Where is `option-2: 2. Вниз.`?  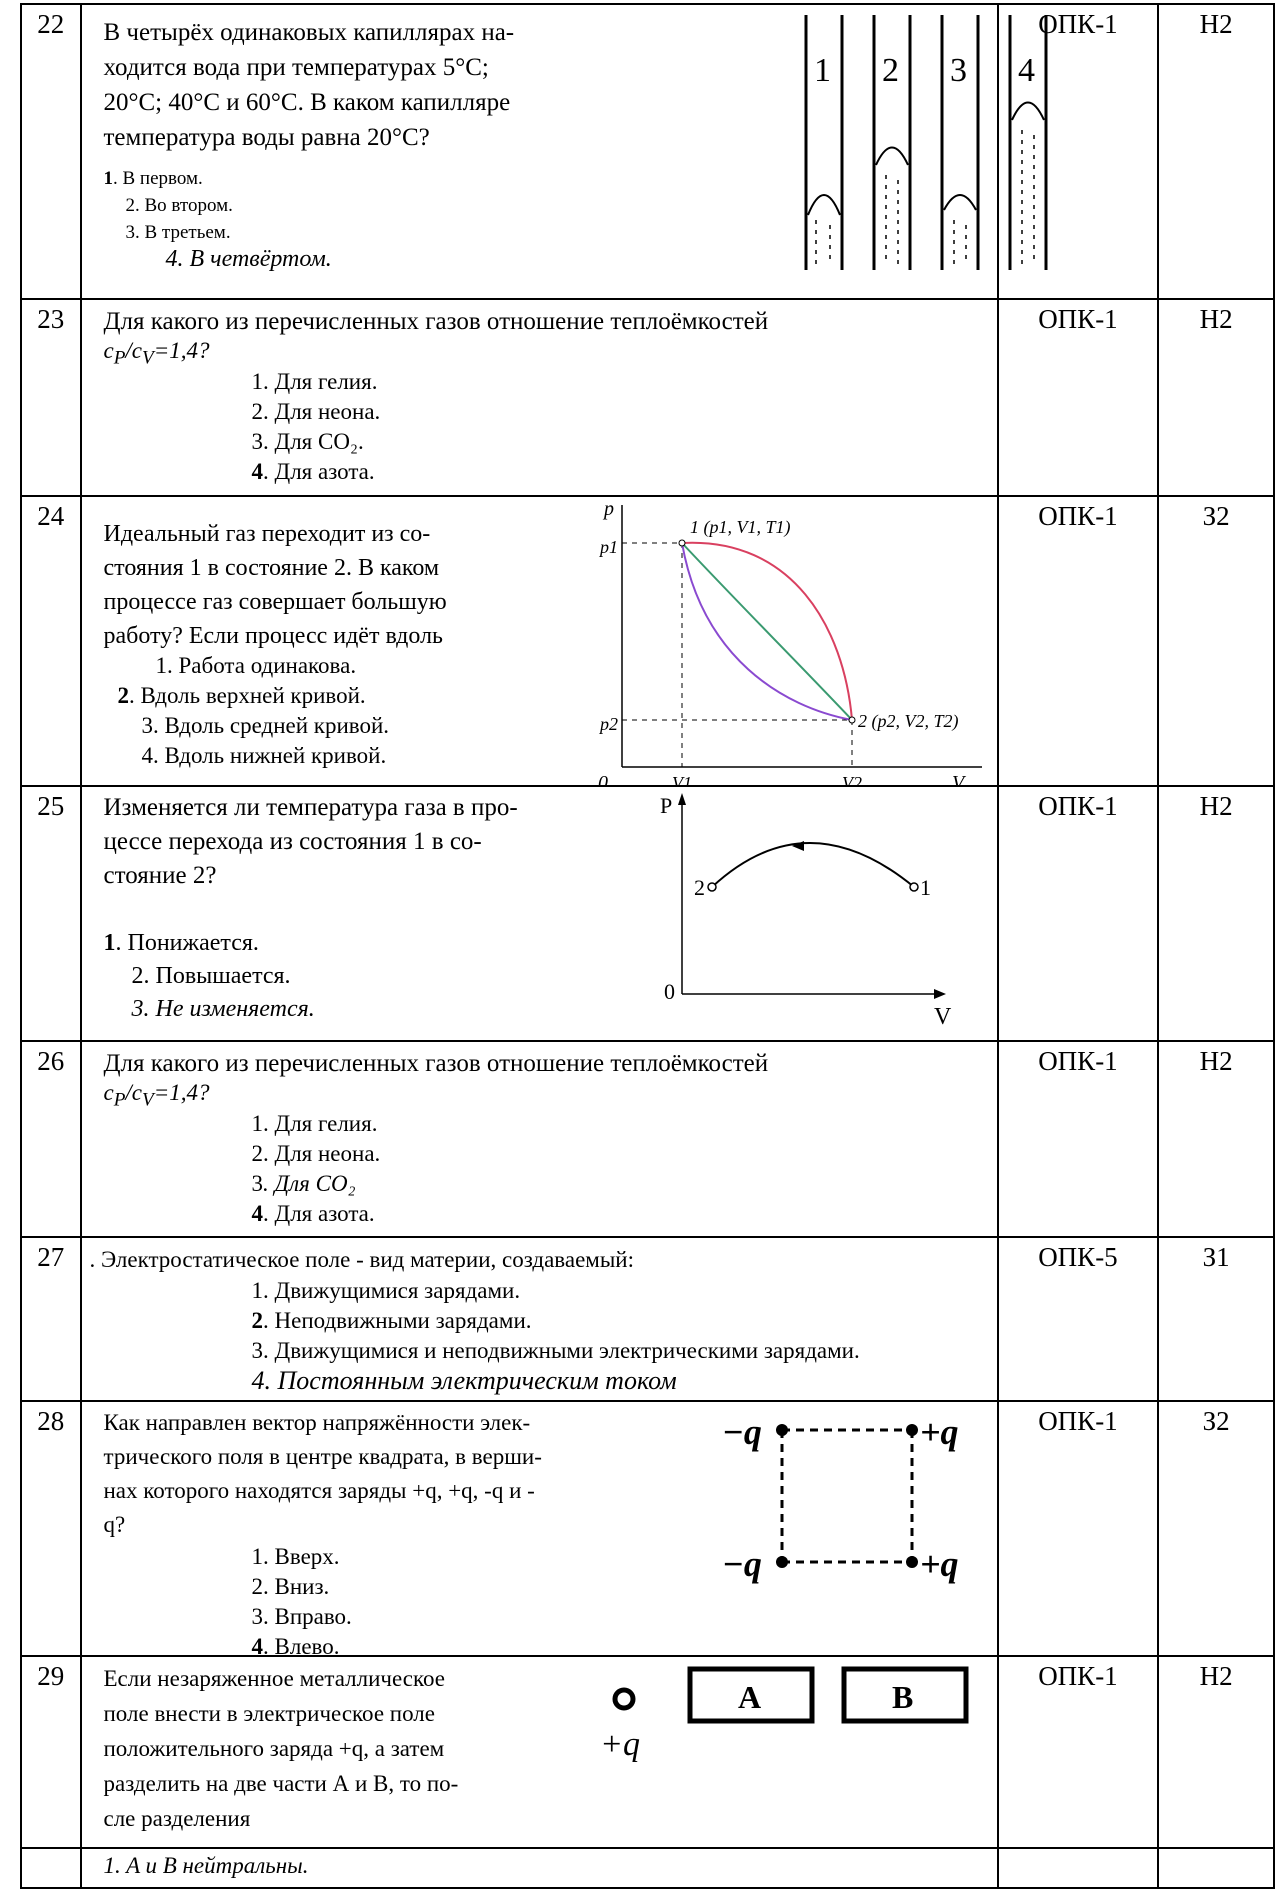 option-2: 2. Вниз. is located at coordinates (290, 1586).